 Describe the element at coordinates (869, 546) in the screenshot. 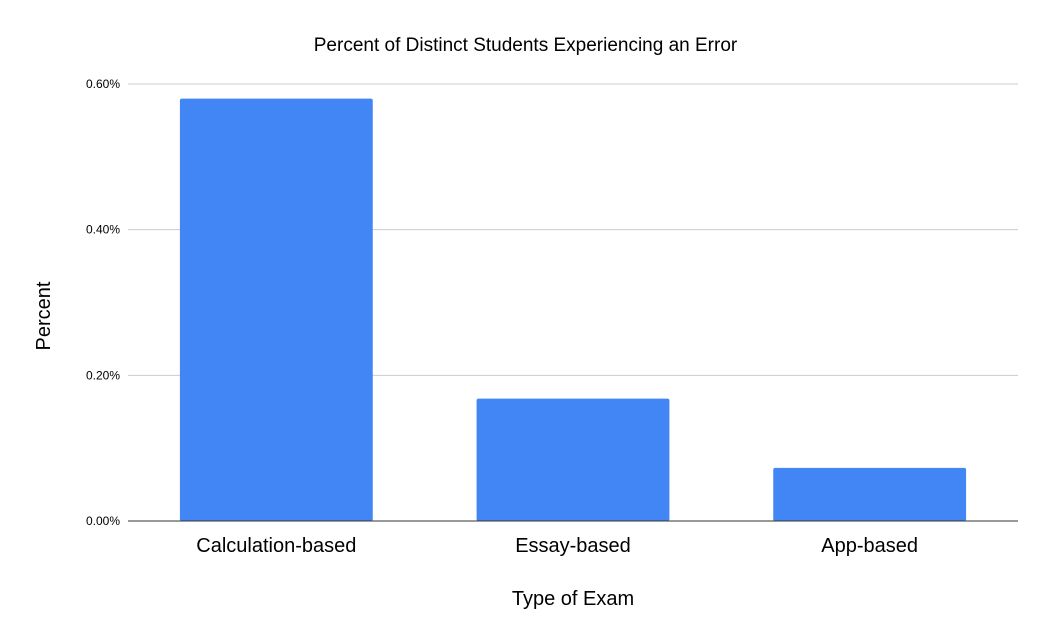

I see `x-tick-label: App-based` at that location.